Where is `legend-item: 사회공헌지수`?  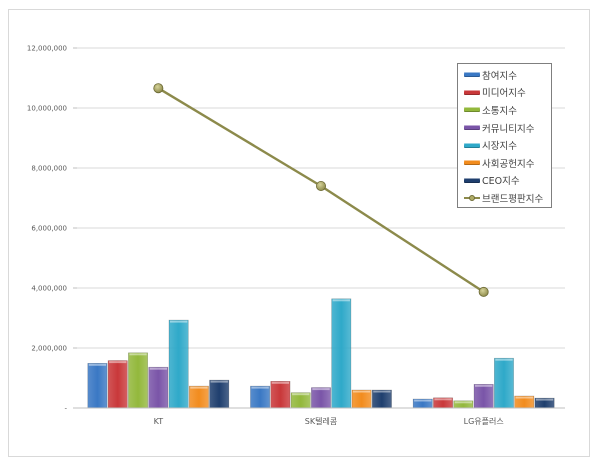
legend-item: 사회공헌지수 is located at coordinates (507, 163).